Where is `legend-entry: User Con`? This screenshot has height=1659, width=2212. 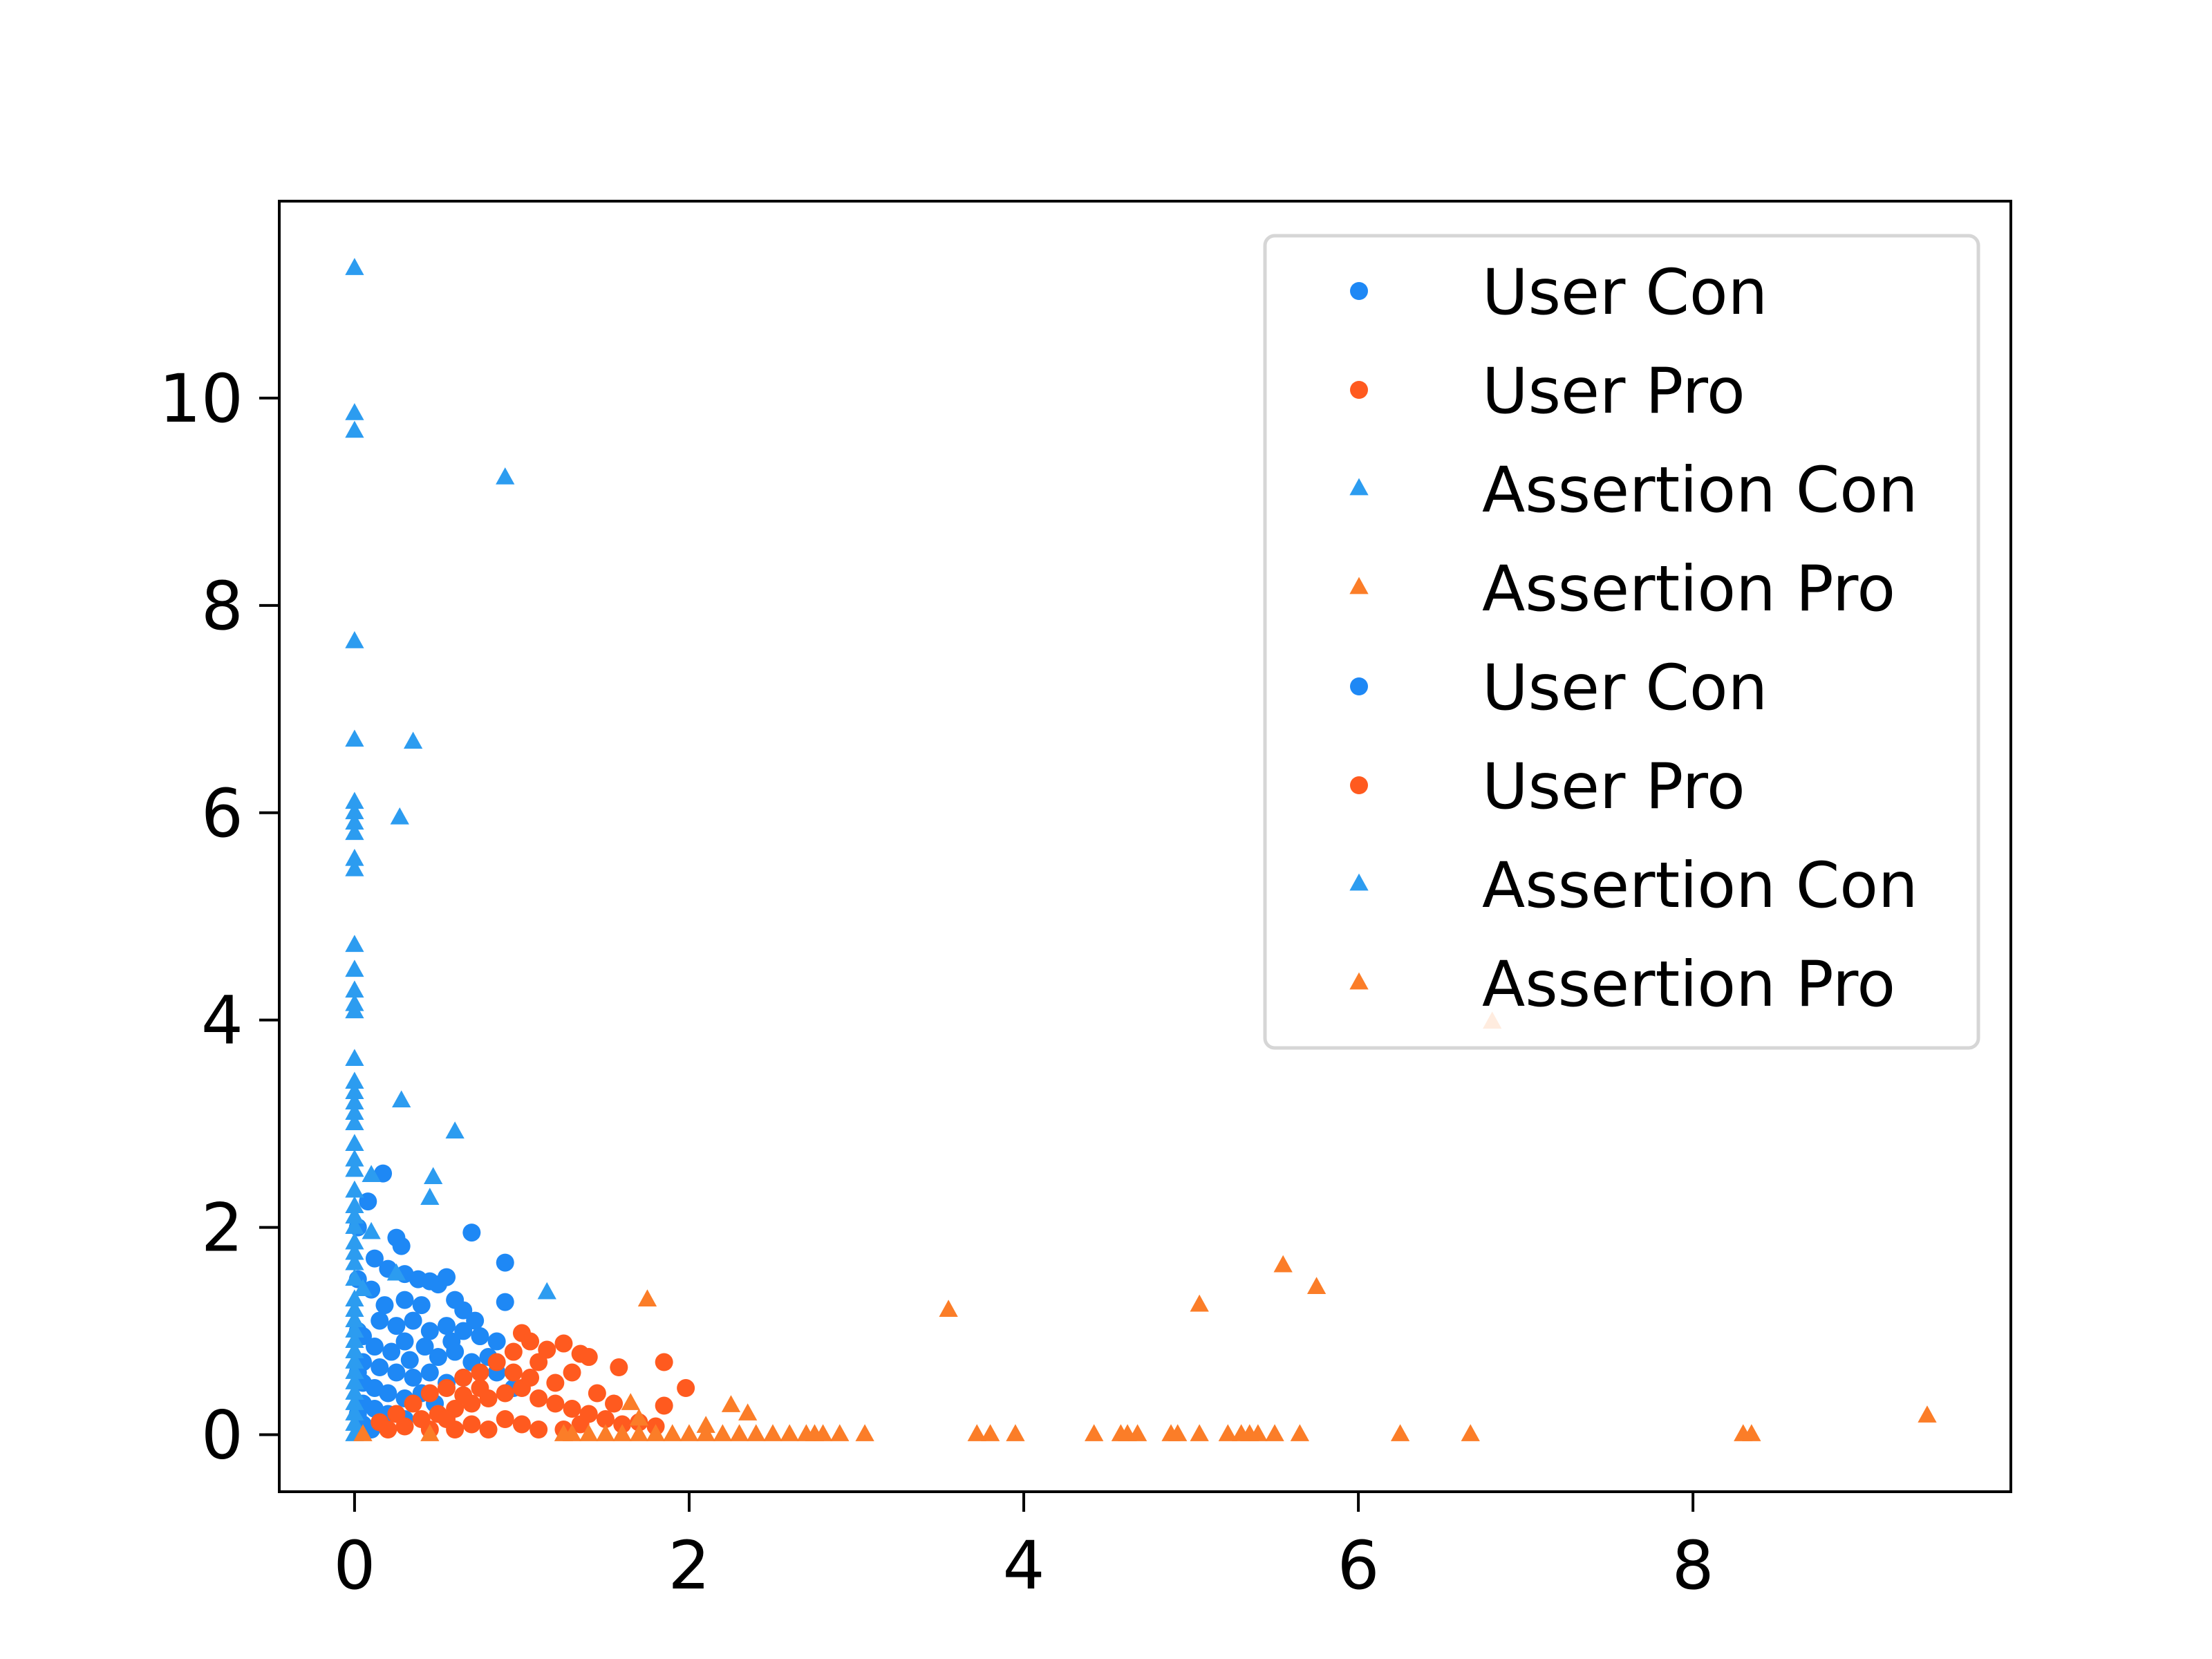
legend-entry: User Con is located at coordinates (1559, 688).